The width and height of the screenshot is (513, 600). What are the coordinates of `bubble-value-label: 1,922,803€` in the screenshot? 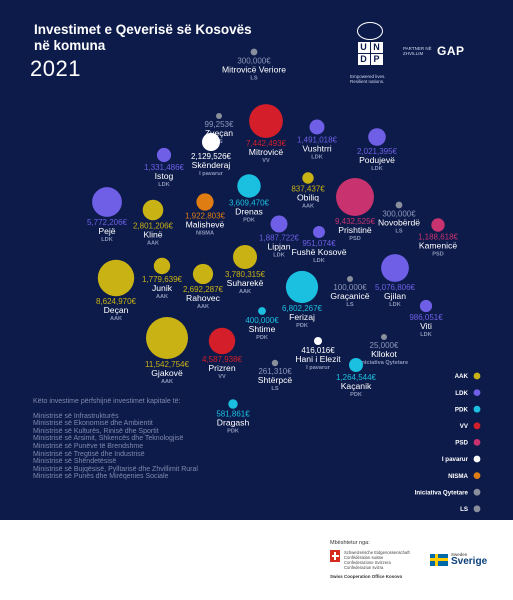 It's located at (205, 216).